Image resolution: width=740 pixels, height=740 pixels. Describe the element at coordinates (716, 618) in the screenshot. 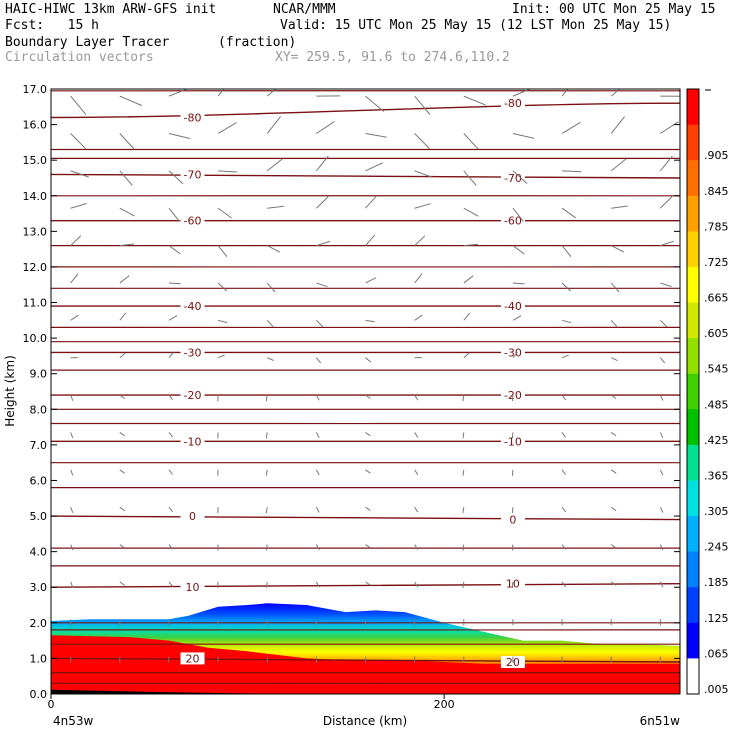

I see `colorbar-label: .125` at that location.